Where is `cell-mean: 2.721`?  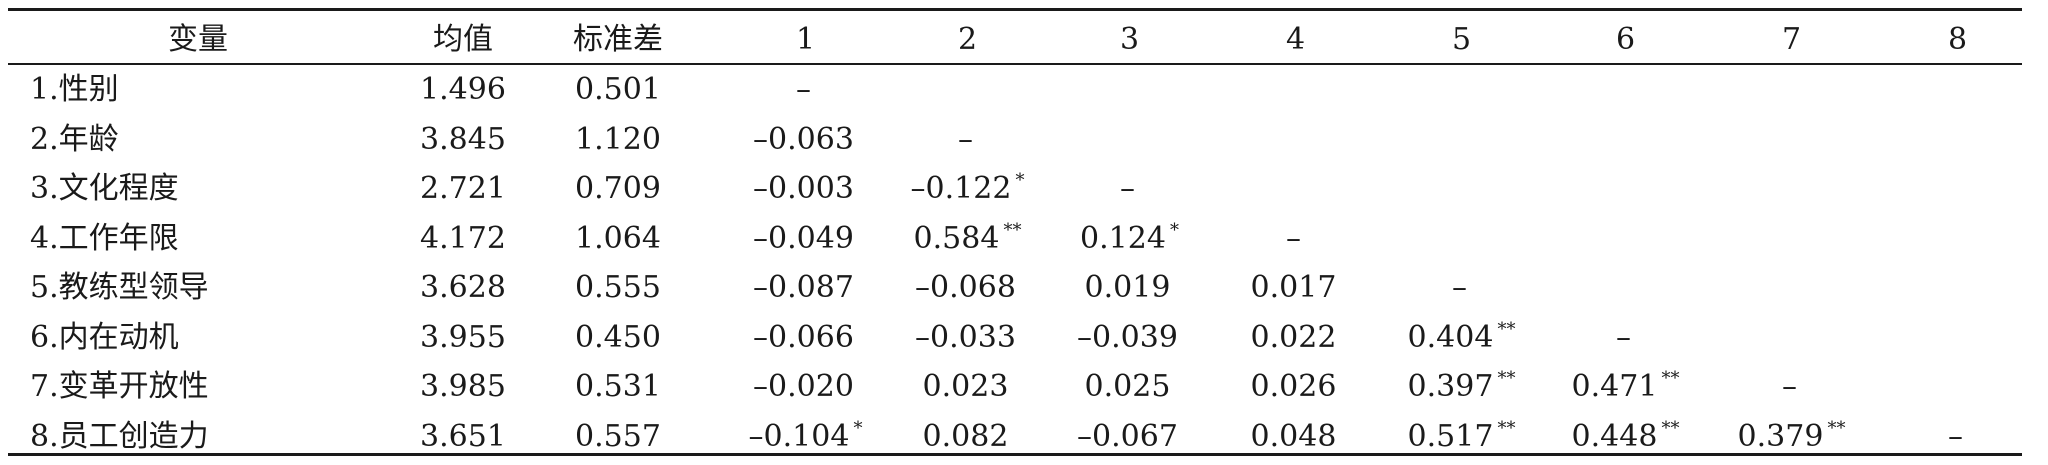 cell-mean: 2.721 is located at coordinates (463, 189).